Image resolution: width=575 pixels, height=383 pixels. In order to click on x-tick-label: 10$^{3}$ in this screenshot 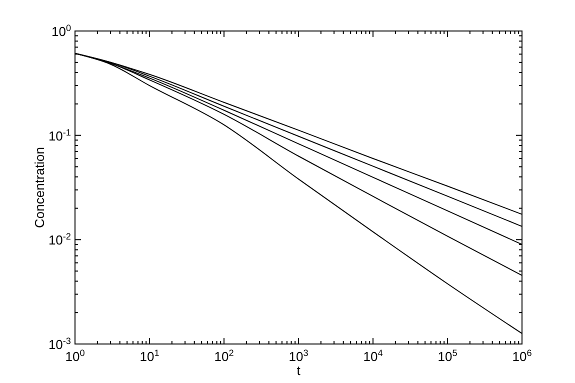, I will do `click(298, 356)`.